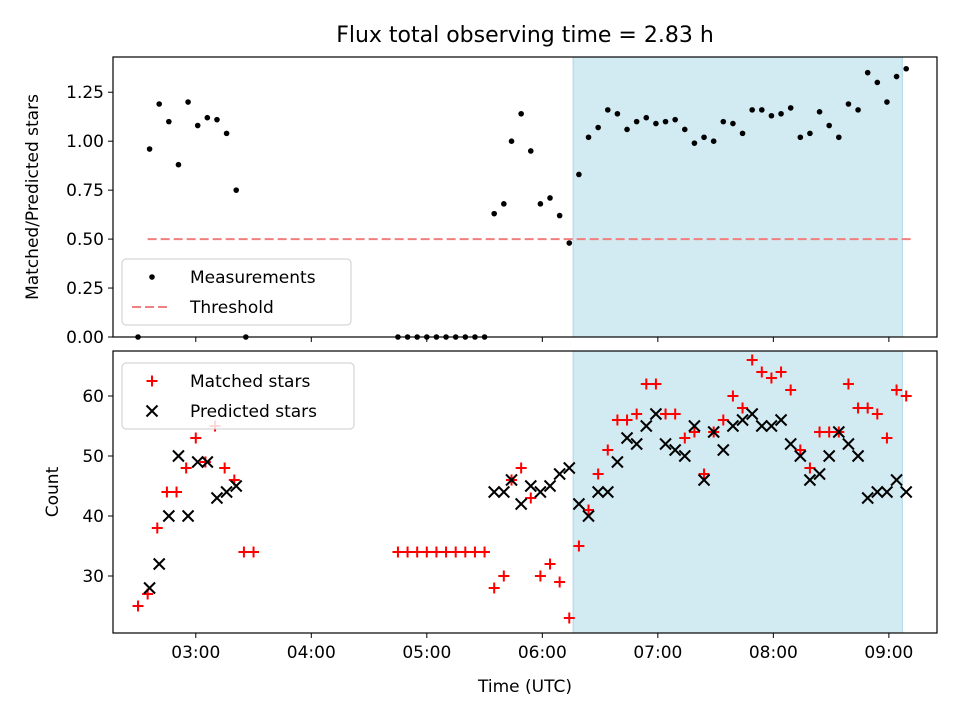 The height and width of the screenshot is (720, 960). I want to click on bottom-y-tick-label: 60, so click(93, 397).